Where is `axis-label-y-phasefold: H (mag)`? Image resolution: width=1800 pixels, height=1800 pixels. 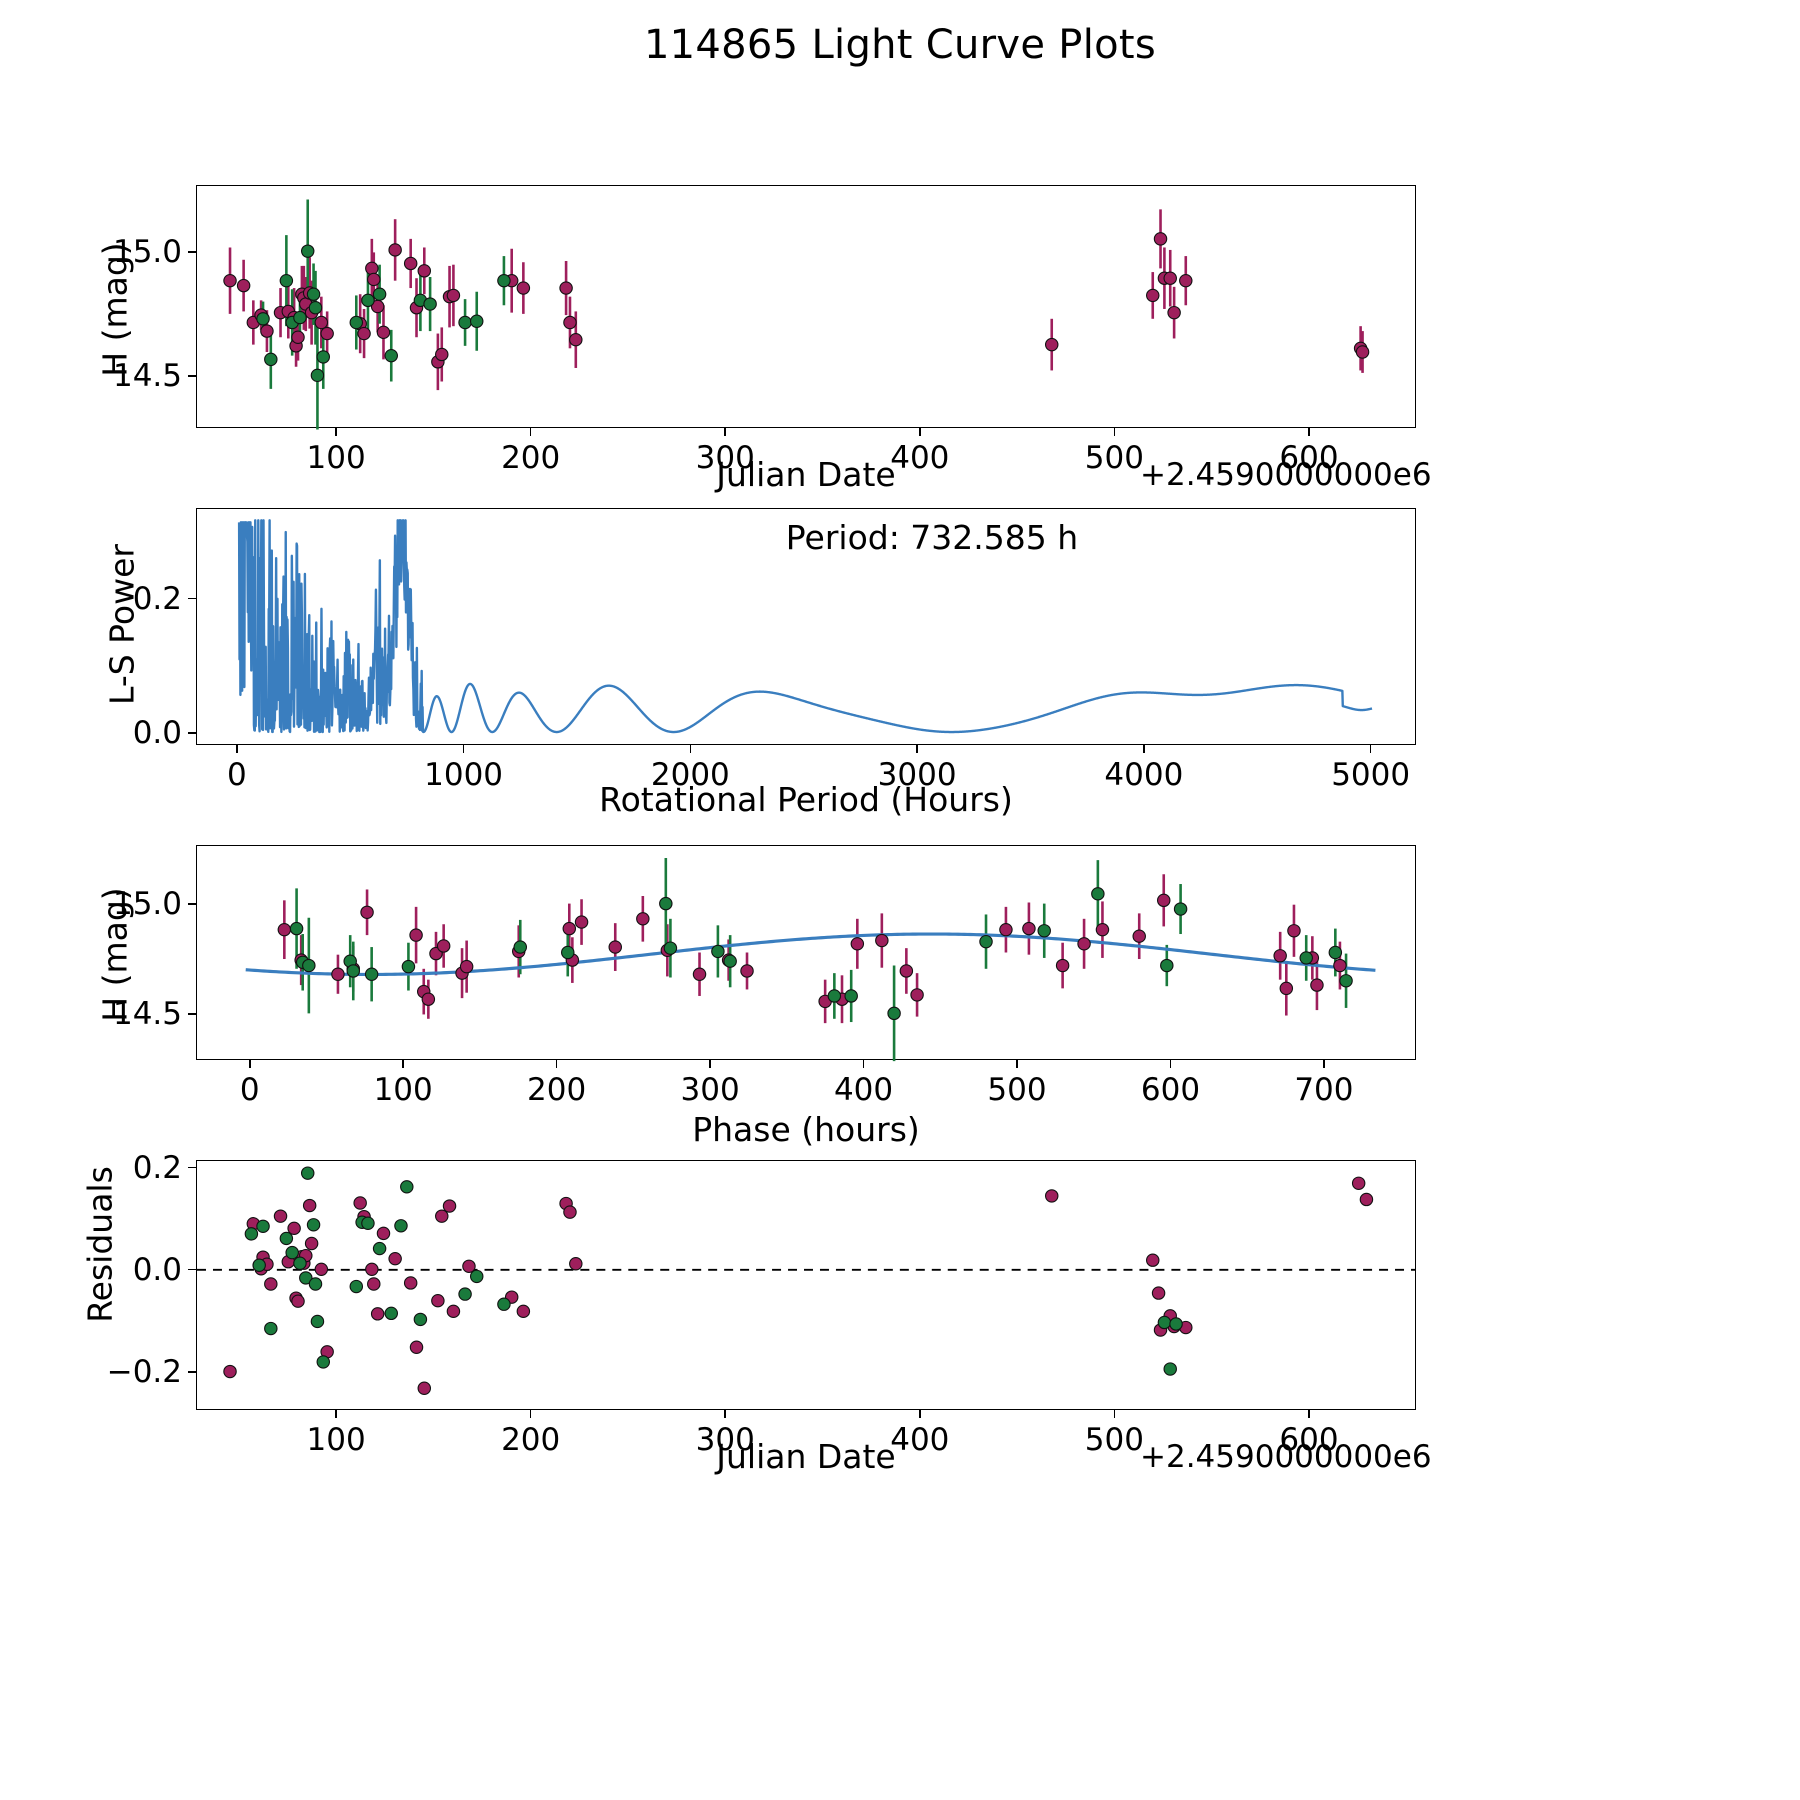 axis-label-y-phasefold: H (mag) is located at coordinates (115, 954).